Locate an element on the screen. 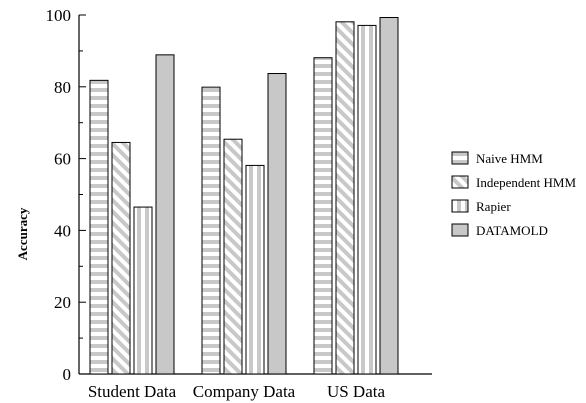 Image resolution: width=586 pixels, height=403 pixels. y-tick-label: 0 is located at coordinates (67, 374).